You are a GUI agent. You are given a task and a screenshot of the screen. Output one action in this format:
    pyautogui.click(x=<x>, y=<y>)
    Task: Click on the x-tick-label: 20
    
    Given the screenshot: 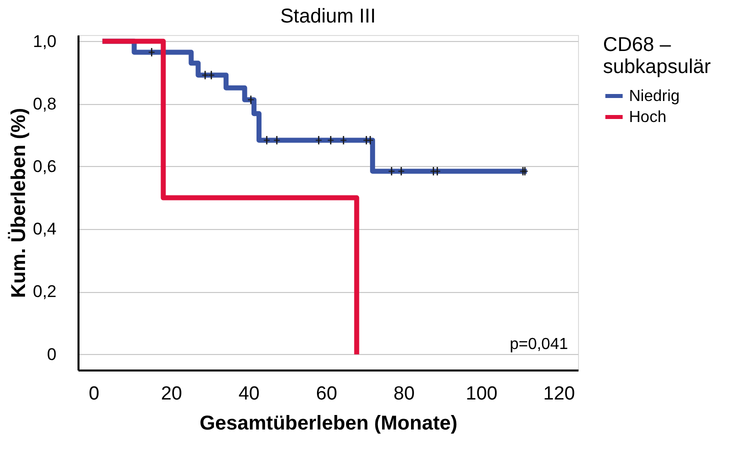 What is the action you would take?
    pyautogui.click(x=171, y=394)
    